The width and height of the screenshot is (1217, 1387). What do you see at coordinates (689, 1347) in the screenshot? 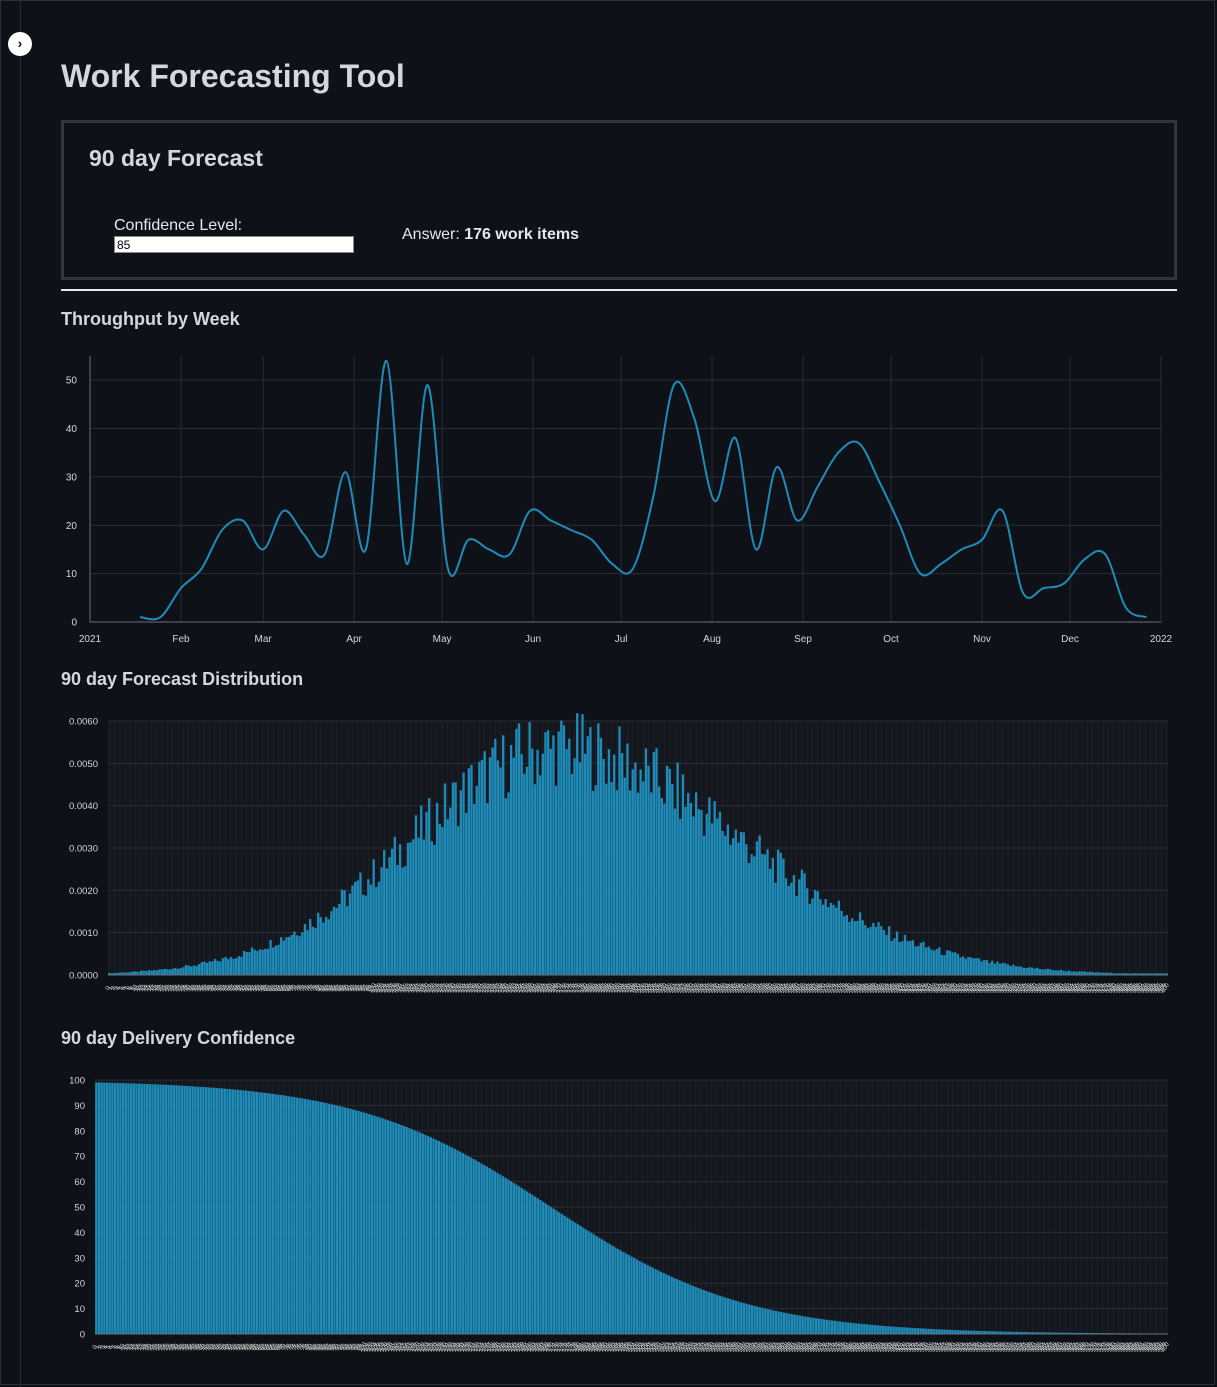
I see `x-tick-label: 222` at bounding box center [689, 1347].